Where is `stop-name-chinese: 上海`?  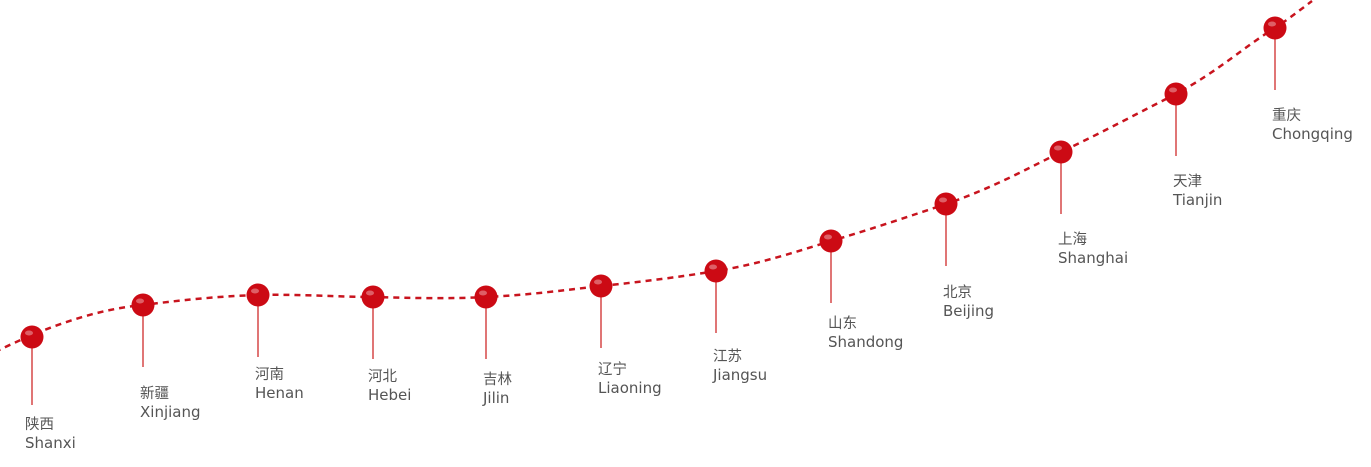 stop-name-chinese: 上海 is located at coordinates (1072, 240).